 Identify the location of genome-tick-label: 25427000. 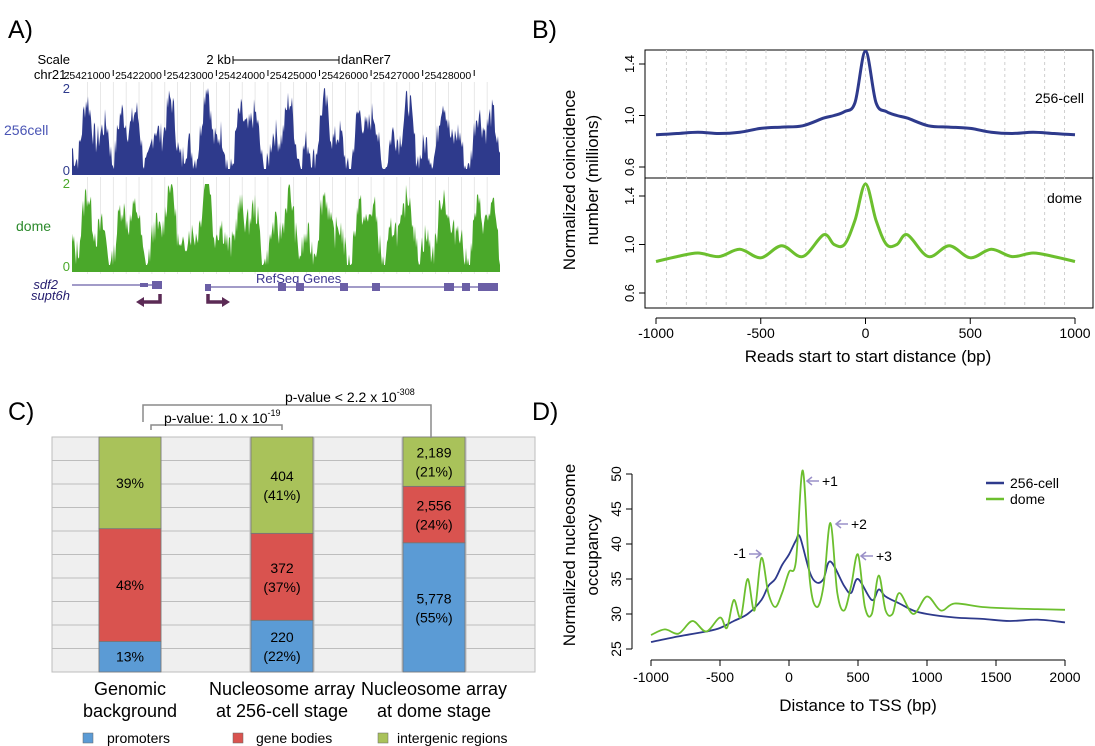
(396, 76).